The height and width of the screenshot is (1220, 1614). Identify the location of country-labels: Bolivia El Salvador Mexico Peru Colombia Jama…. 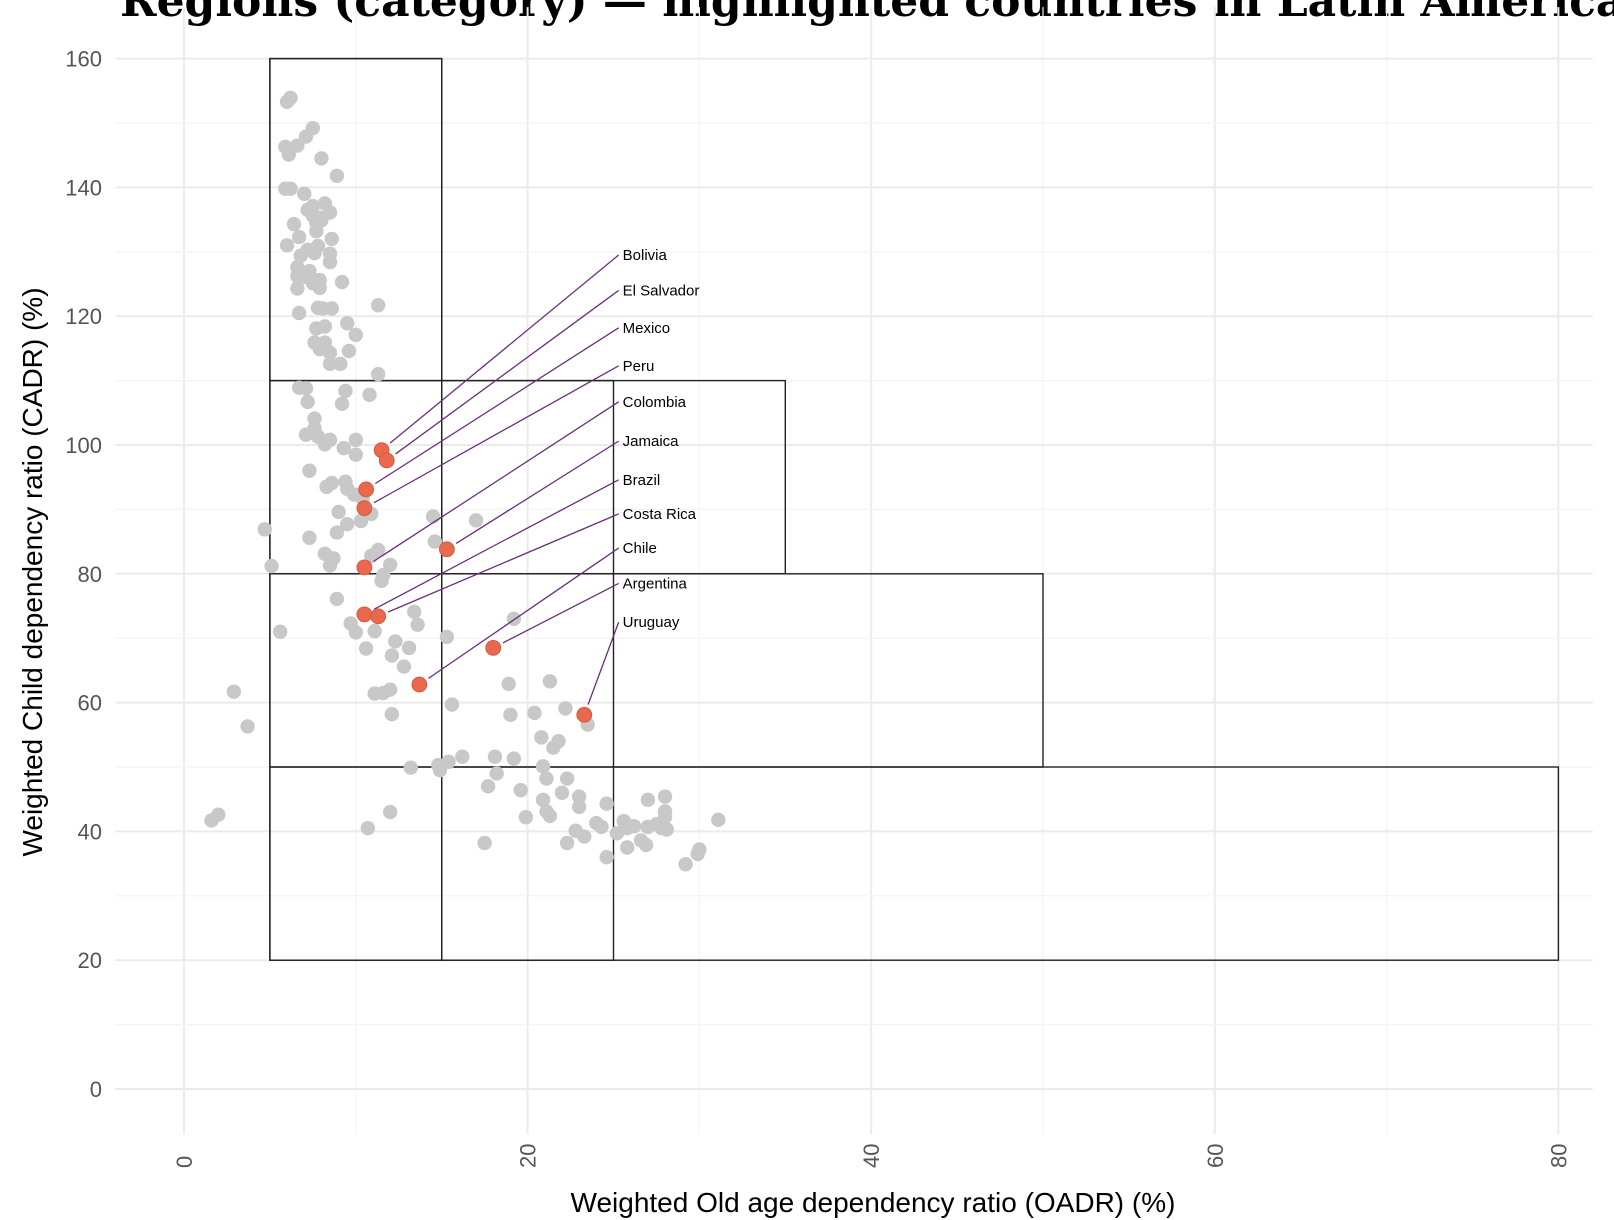
(661, 439).